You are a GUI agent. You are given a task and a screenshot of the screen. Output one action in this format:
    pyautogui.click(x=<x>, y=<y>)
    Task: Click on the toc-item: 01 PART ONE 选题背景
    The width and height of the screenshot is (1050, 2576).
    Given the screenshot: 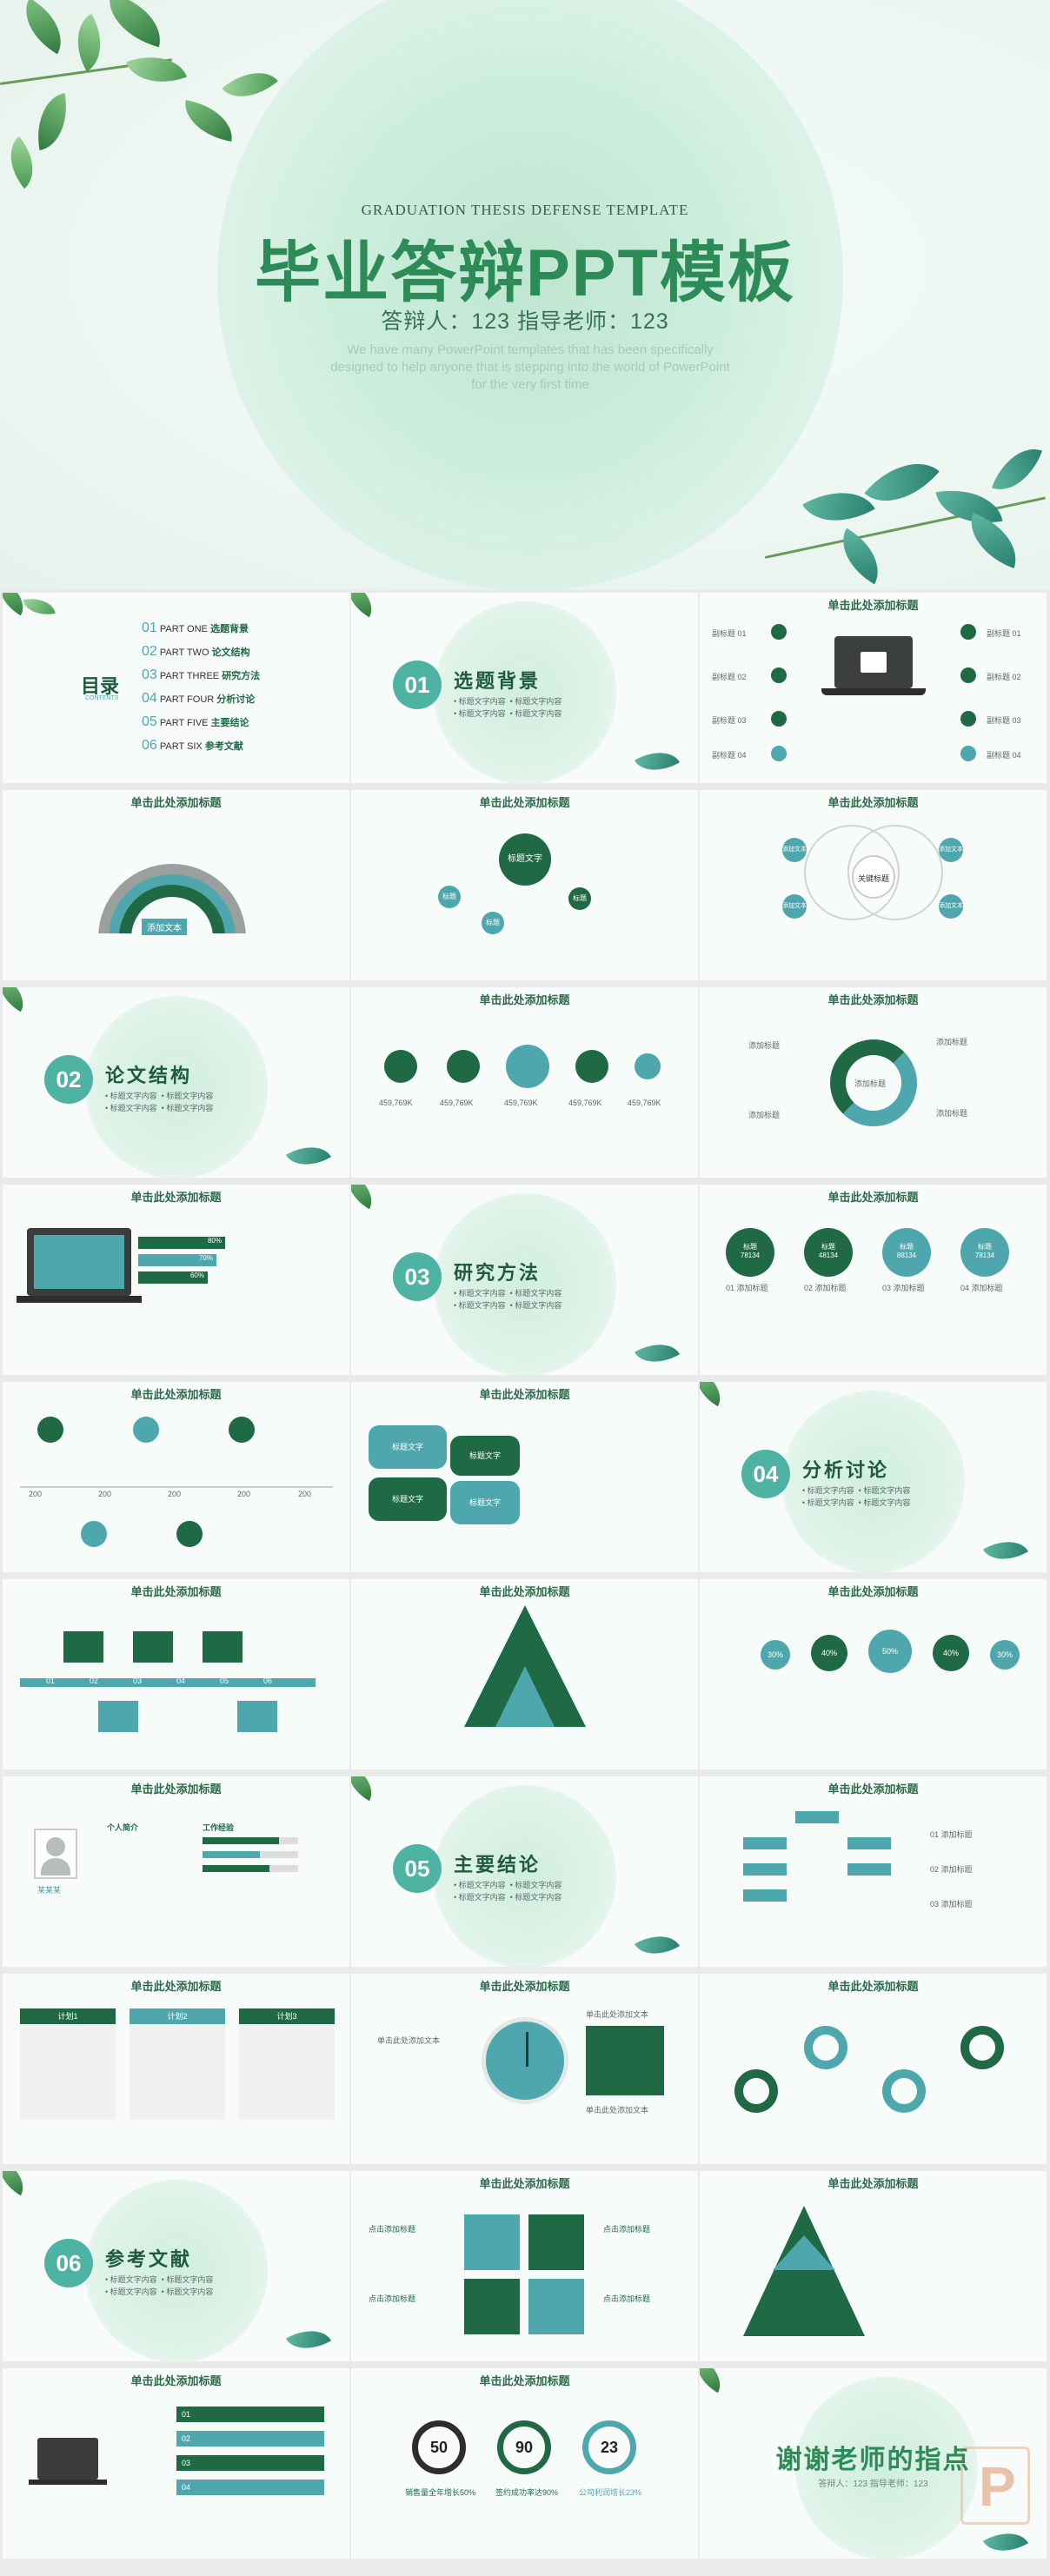 What is the action you would take?
    pyautogui.click(x=195, y=628)
    